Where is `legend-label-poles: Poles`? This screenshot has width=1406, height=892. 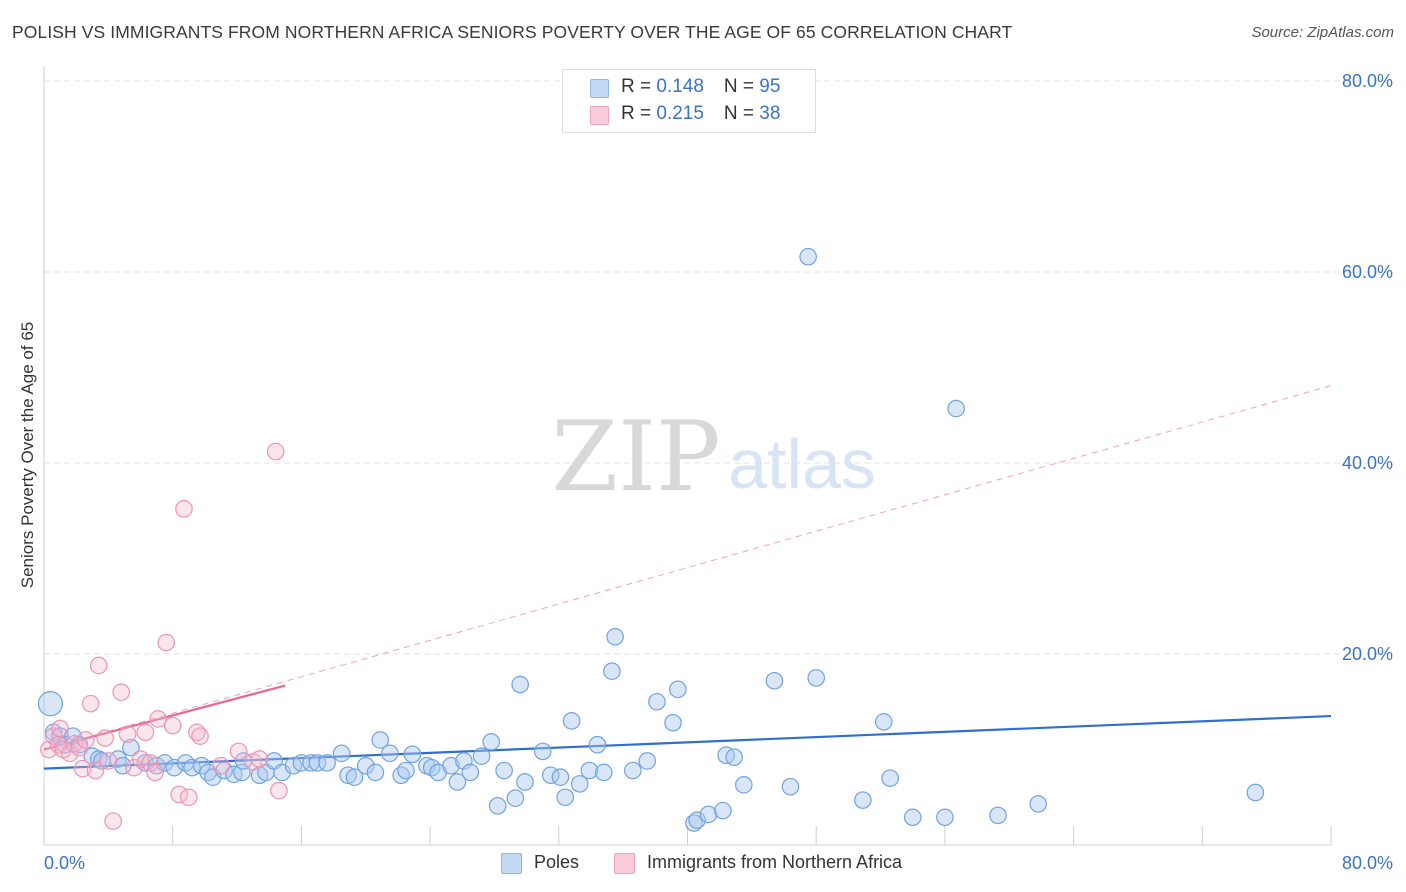 legend-label-poles: Poles is located at coordinates (557, 862).